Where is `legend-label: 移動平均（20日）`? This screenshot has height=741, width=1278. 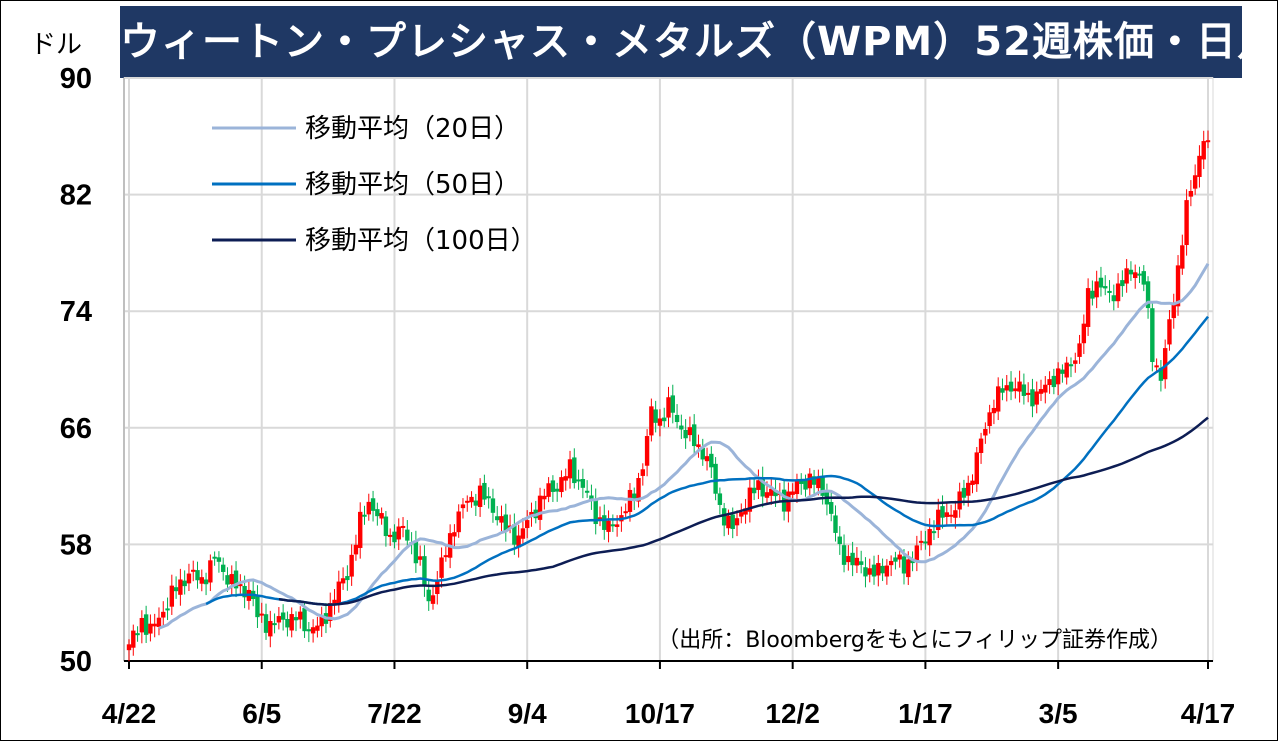
legend-label: 移動平均（20日） is located at coordinates (412, 129).